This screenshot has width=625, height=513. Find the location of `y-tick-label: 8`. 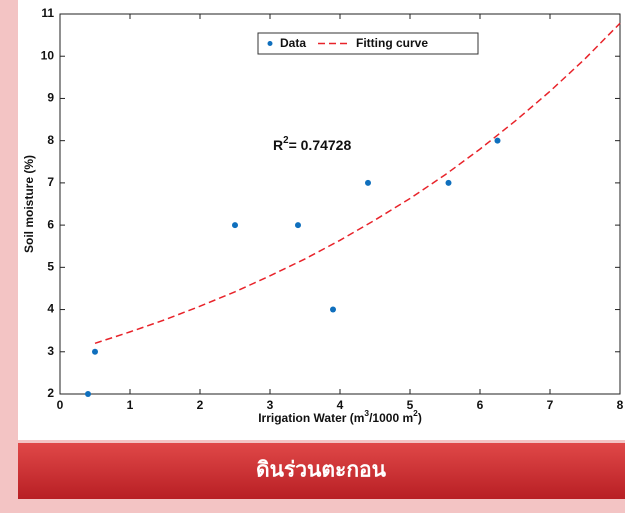

y-tick-label: 8 is located at coordinates (50, 140).